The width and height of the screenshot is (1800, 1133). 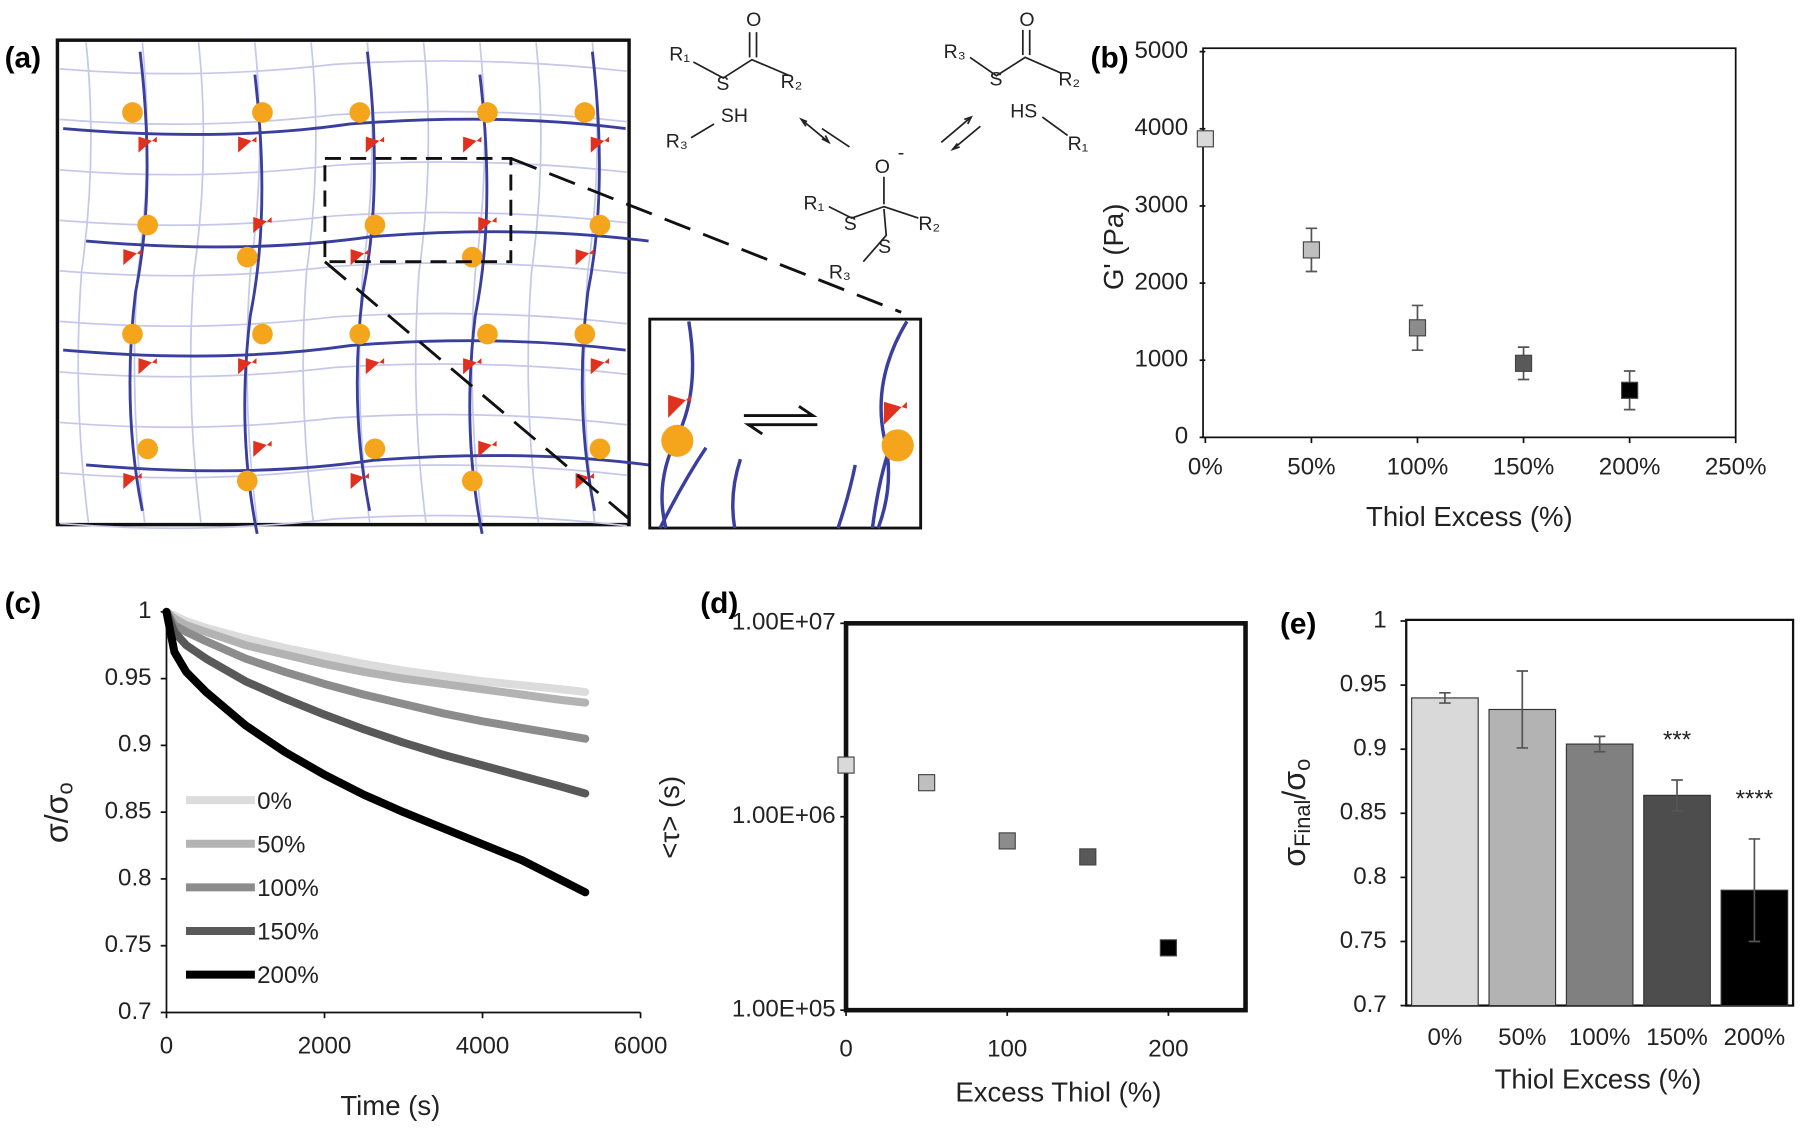 I want to click on legend-label: 50%, so click(x=281, y=844).